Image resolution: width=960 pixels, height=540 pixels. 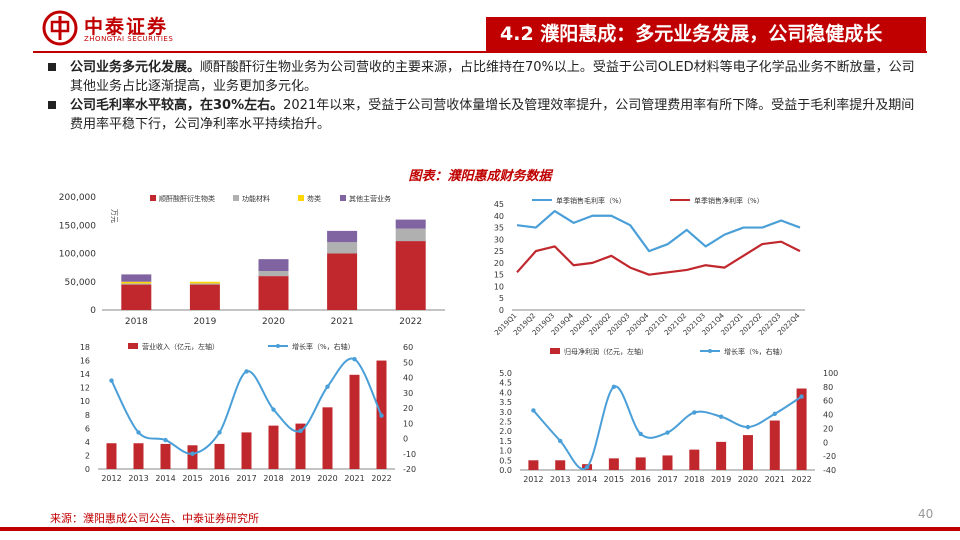 I want to click on y-tick-label: 15, so click(x=499, y=275).